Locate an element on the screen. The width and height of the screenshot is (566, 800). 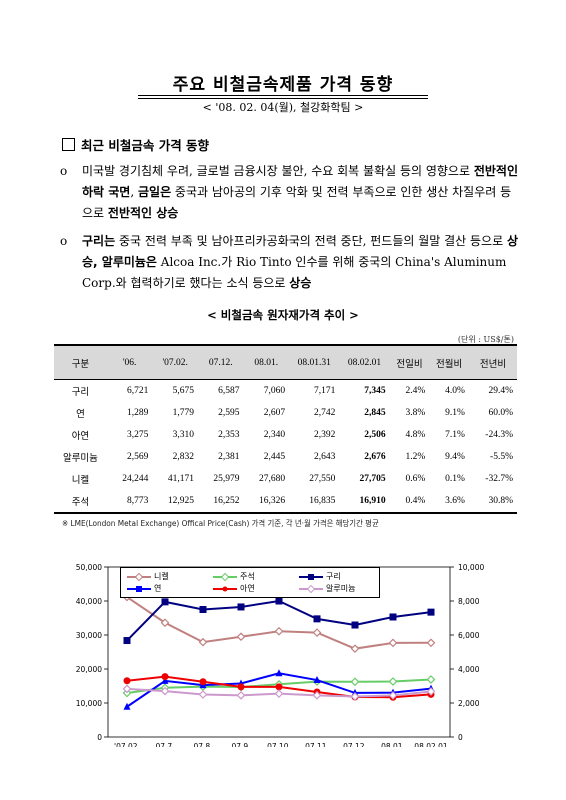
table-cell: -24.3% is located at coordinates (499, 435).